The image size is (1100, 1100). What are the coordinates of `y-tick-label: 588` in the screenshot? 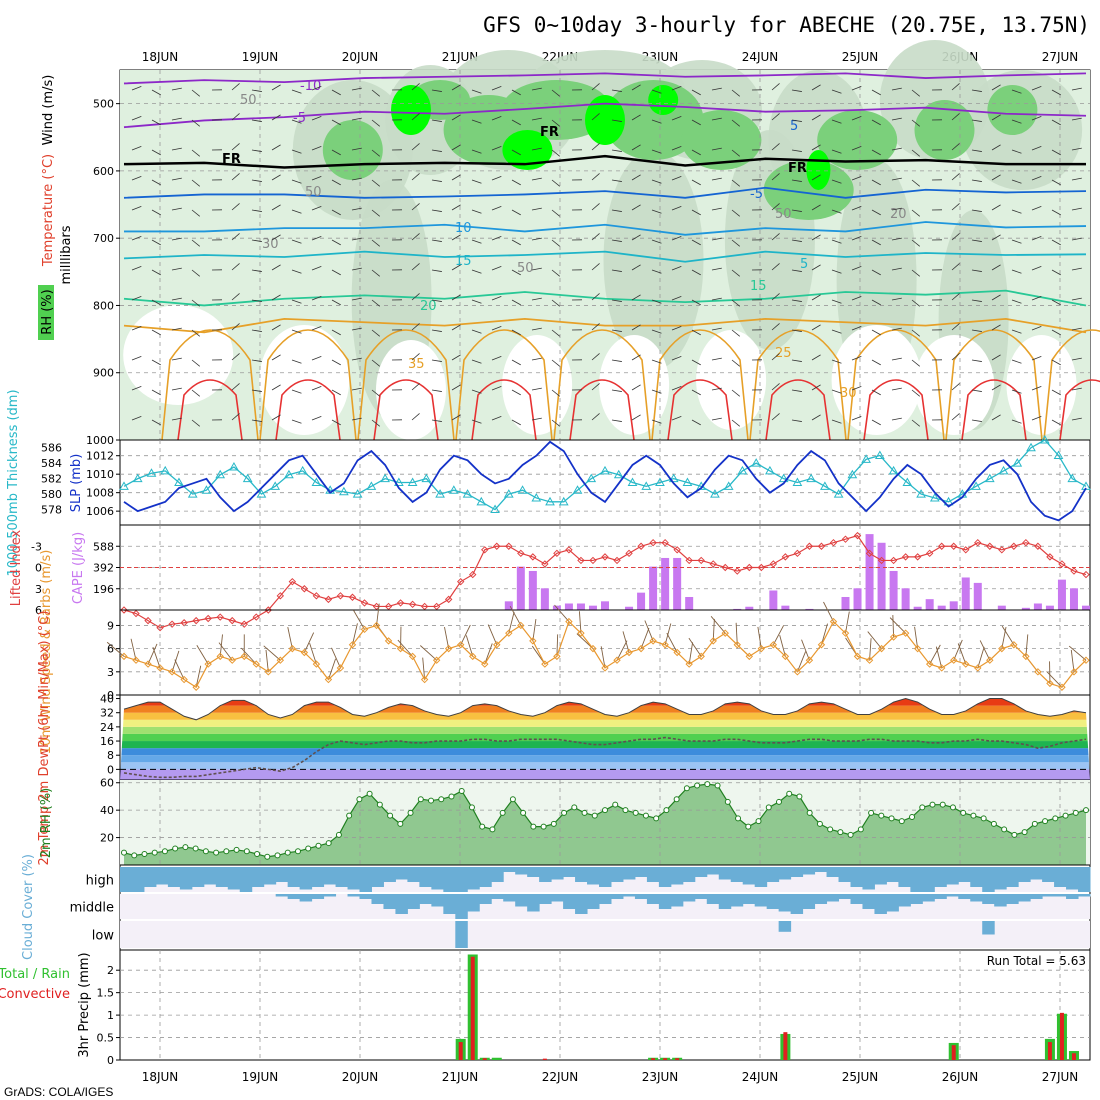 It's located at (103, 546).